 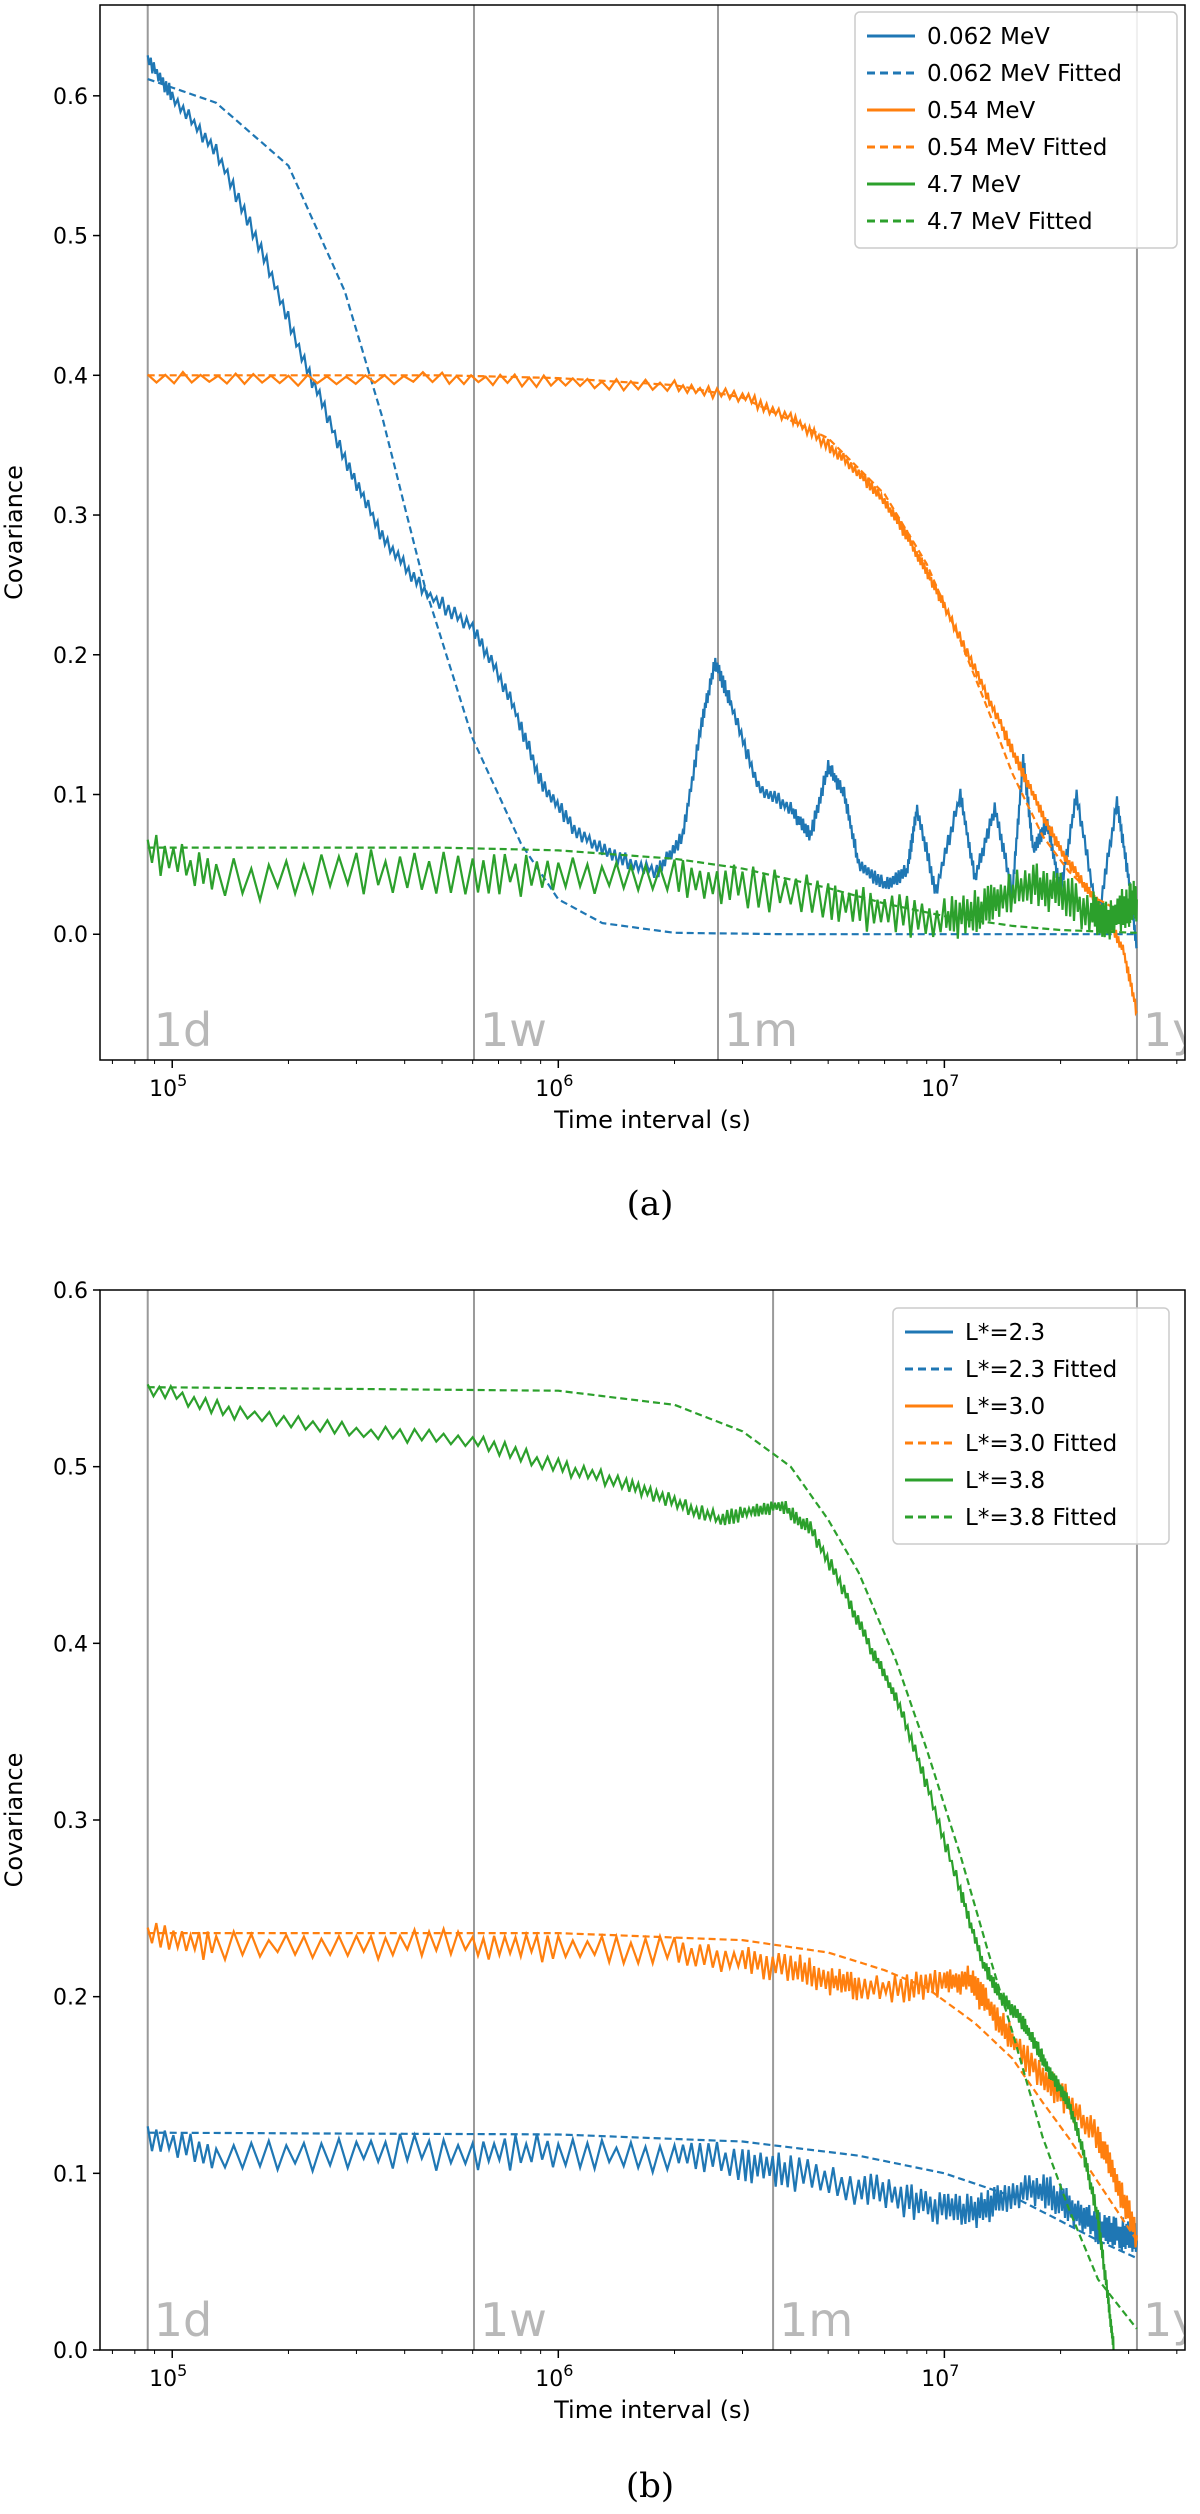 What do you see at coordinates (988, 37) in the screenshot?
I see `legend-entry: 0.062 MeV` at bounding box center [988, 37].